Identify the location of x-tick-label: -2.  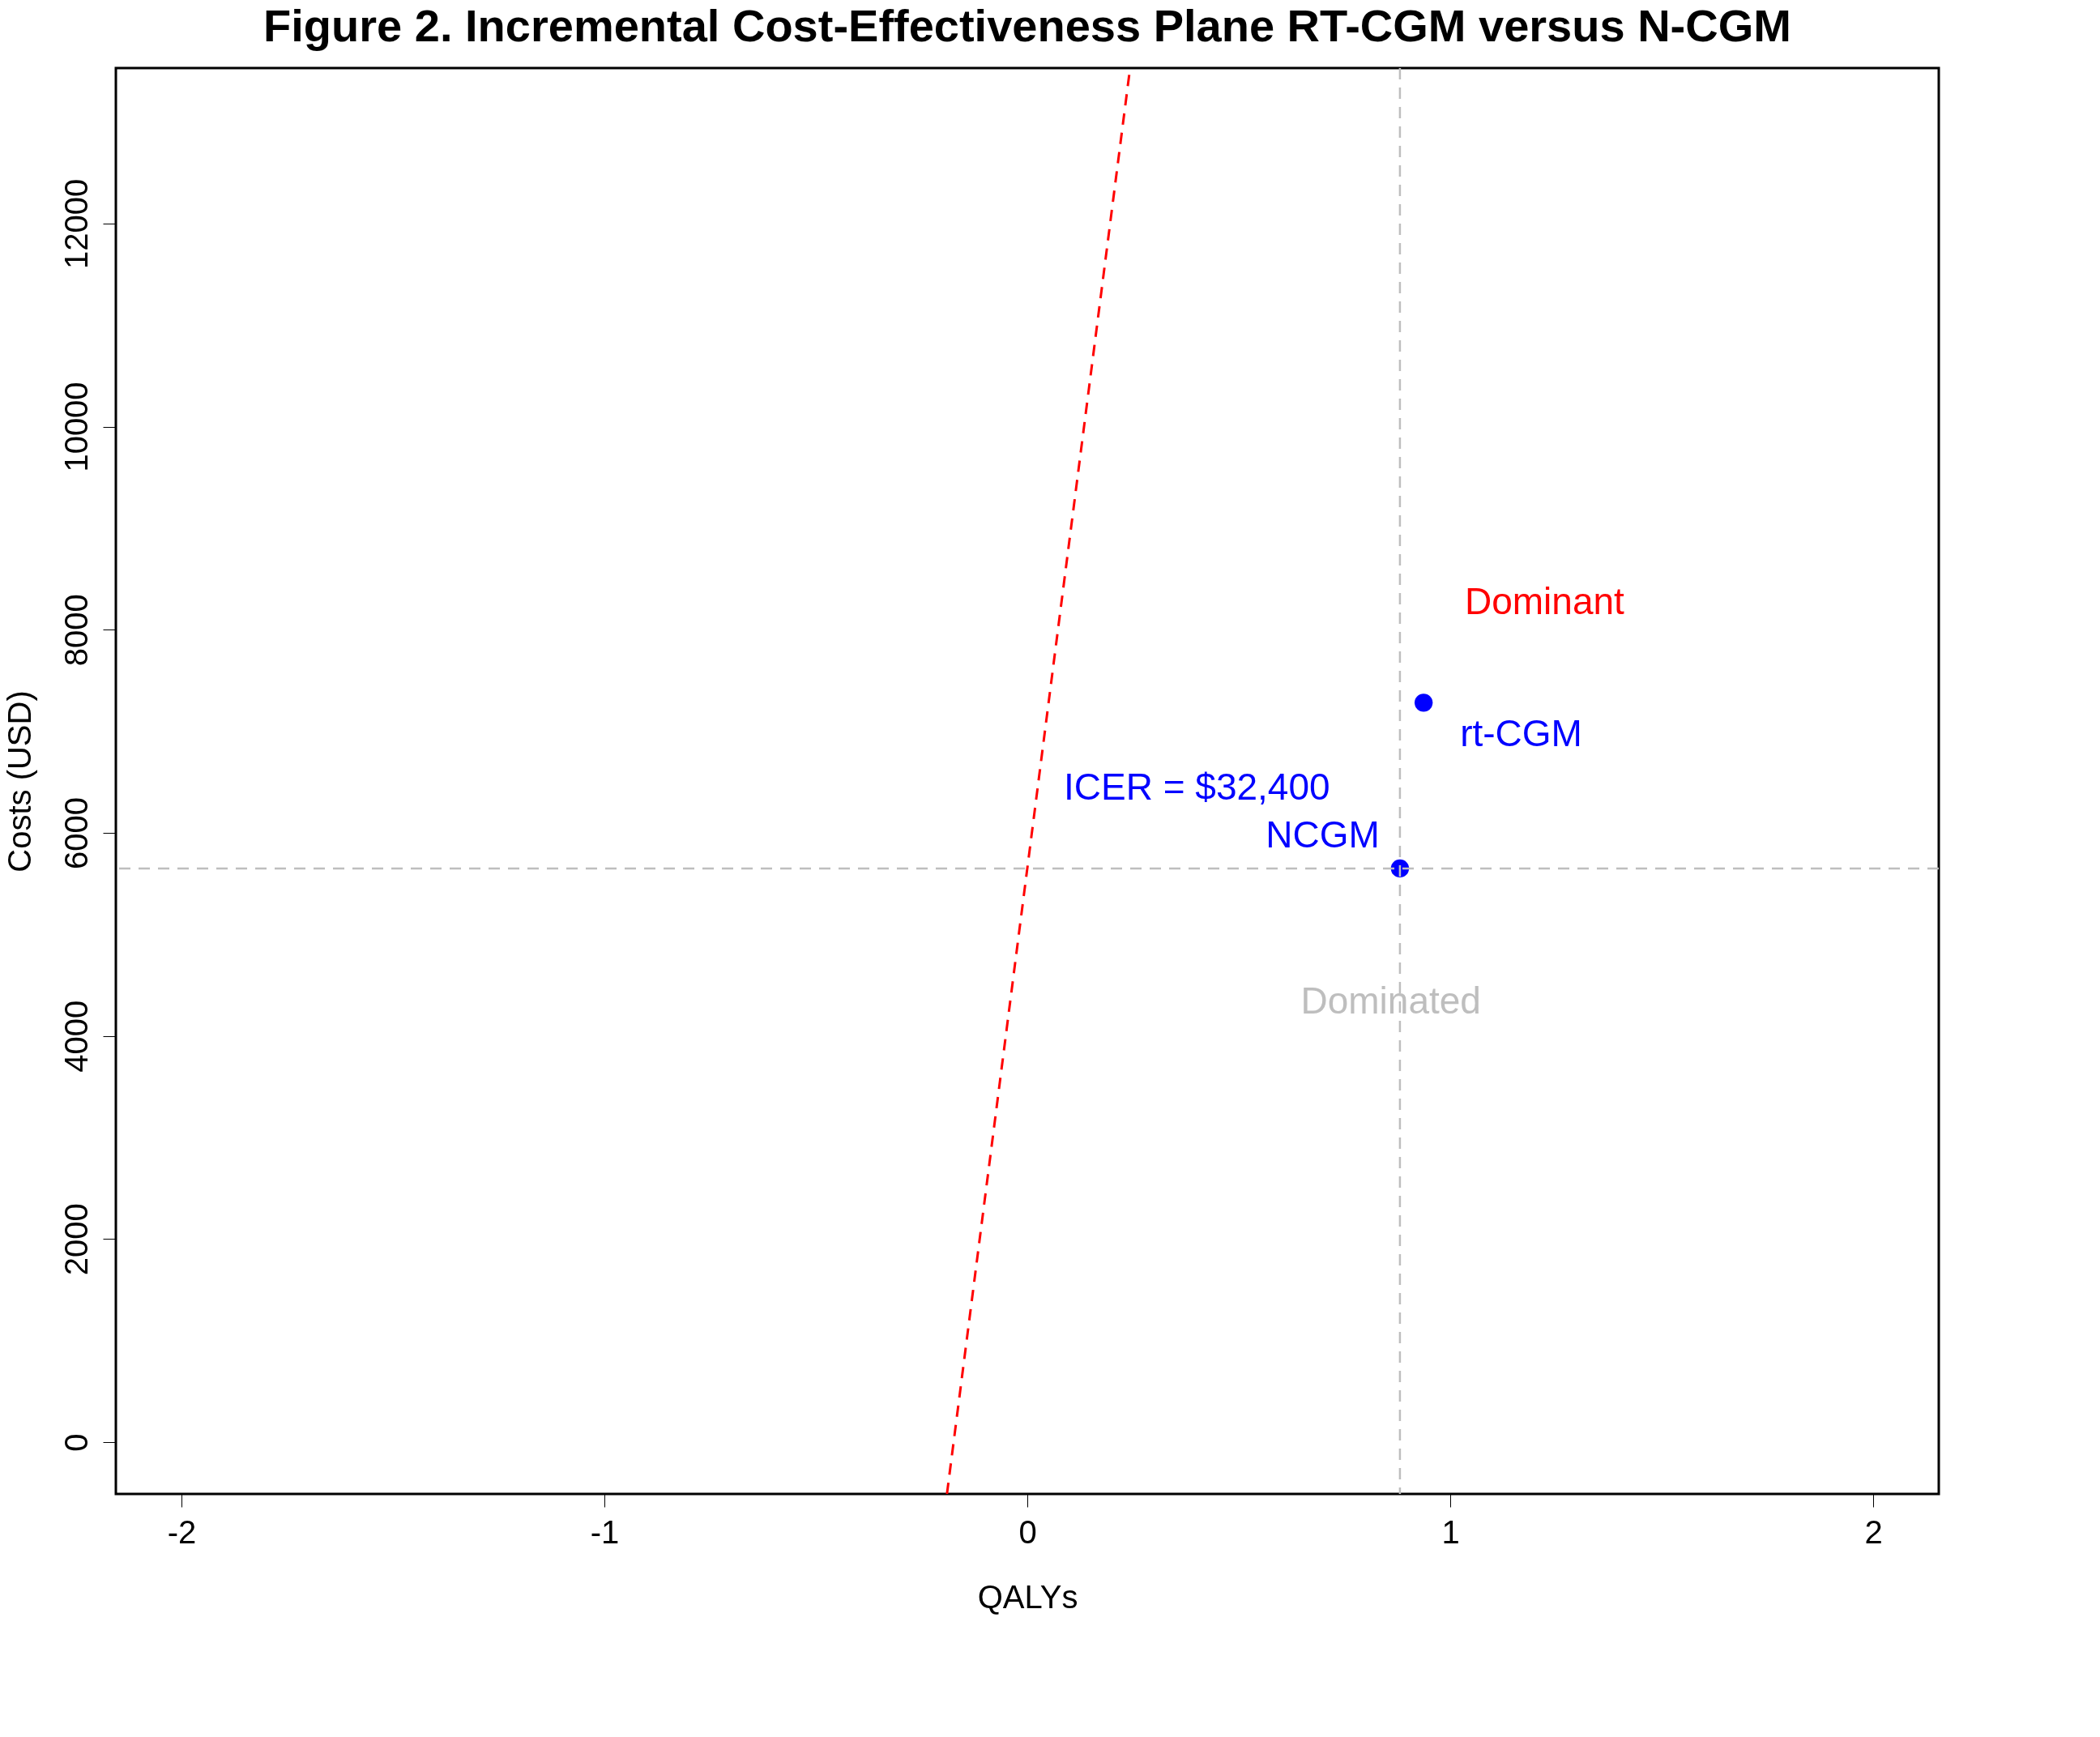
(182, 1531).